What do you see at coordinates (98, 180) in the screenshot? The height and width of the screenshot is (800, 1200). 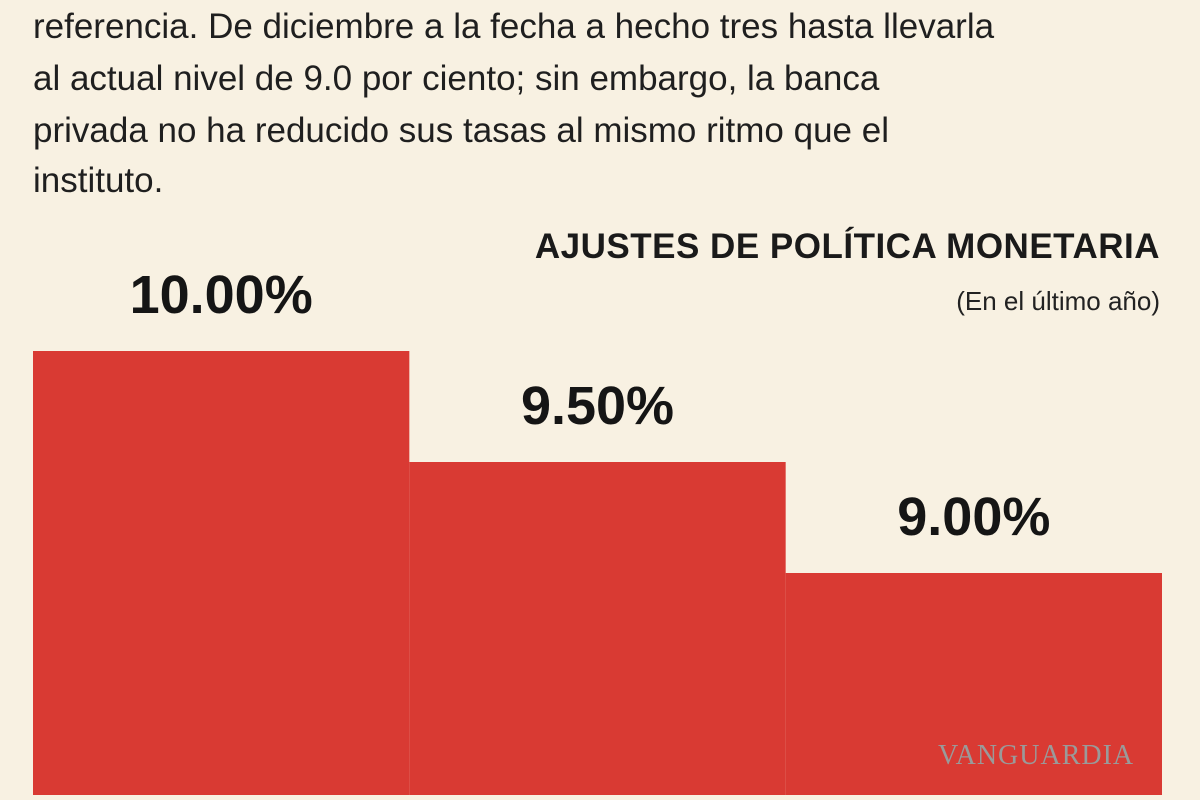 I see `article-line: instituto.` at bounding box center [98, 180].